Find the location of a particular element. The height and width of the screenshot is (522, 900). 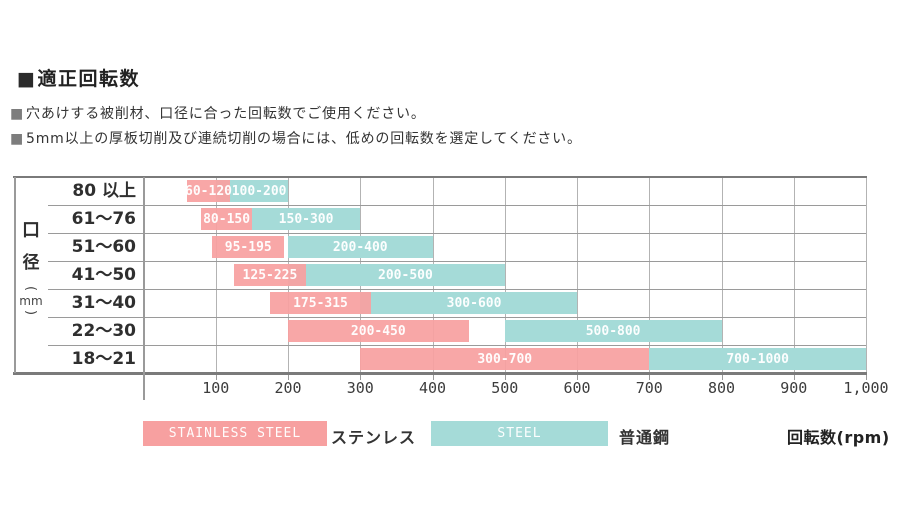

bar-label-stainless: 125-225 is located at coordinates (270, 275).